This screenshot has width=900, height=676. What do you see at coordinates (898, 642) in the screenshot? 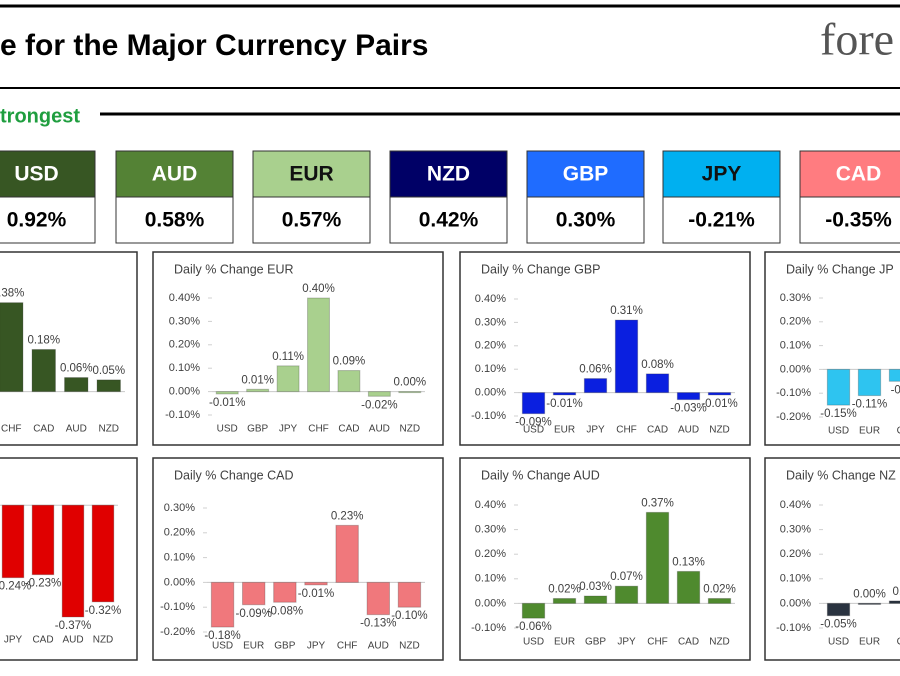
I see `x-tick-label: G` at bounding box center [898, 642].